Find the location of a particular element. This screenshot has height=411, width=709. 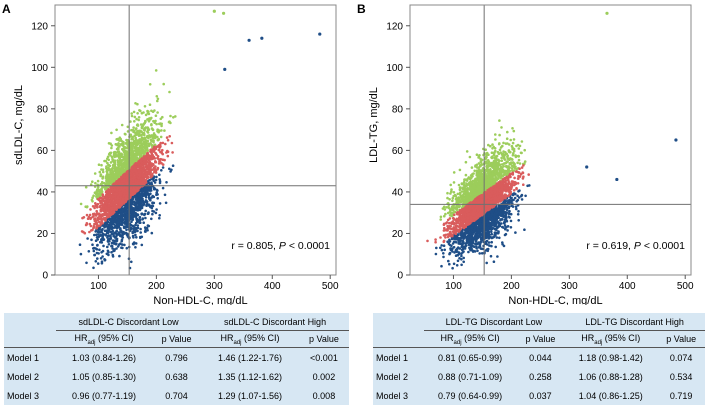

y-tick-label: 100 is located at coordinates (39, 68).